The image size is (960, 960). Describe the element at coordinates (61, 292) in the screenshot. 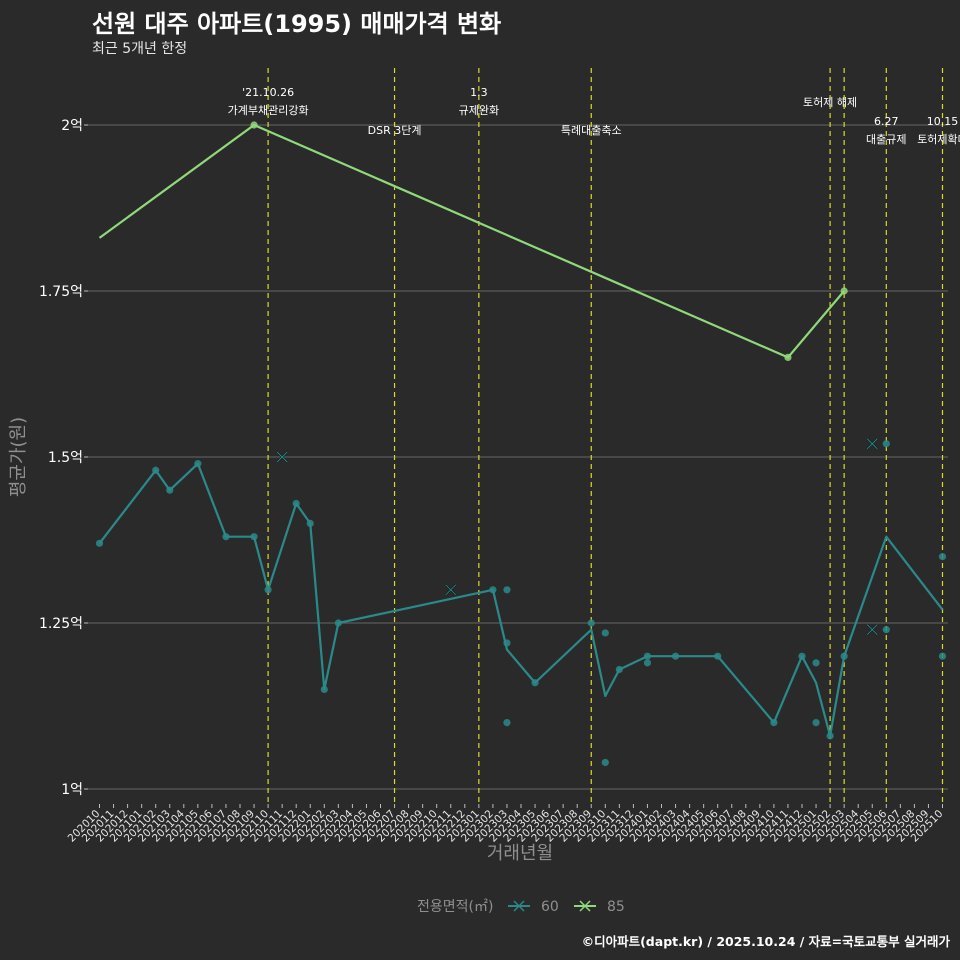

I see `y-tick-label: 1.75억` at that location.